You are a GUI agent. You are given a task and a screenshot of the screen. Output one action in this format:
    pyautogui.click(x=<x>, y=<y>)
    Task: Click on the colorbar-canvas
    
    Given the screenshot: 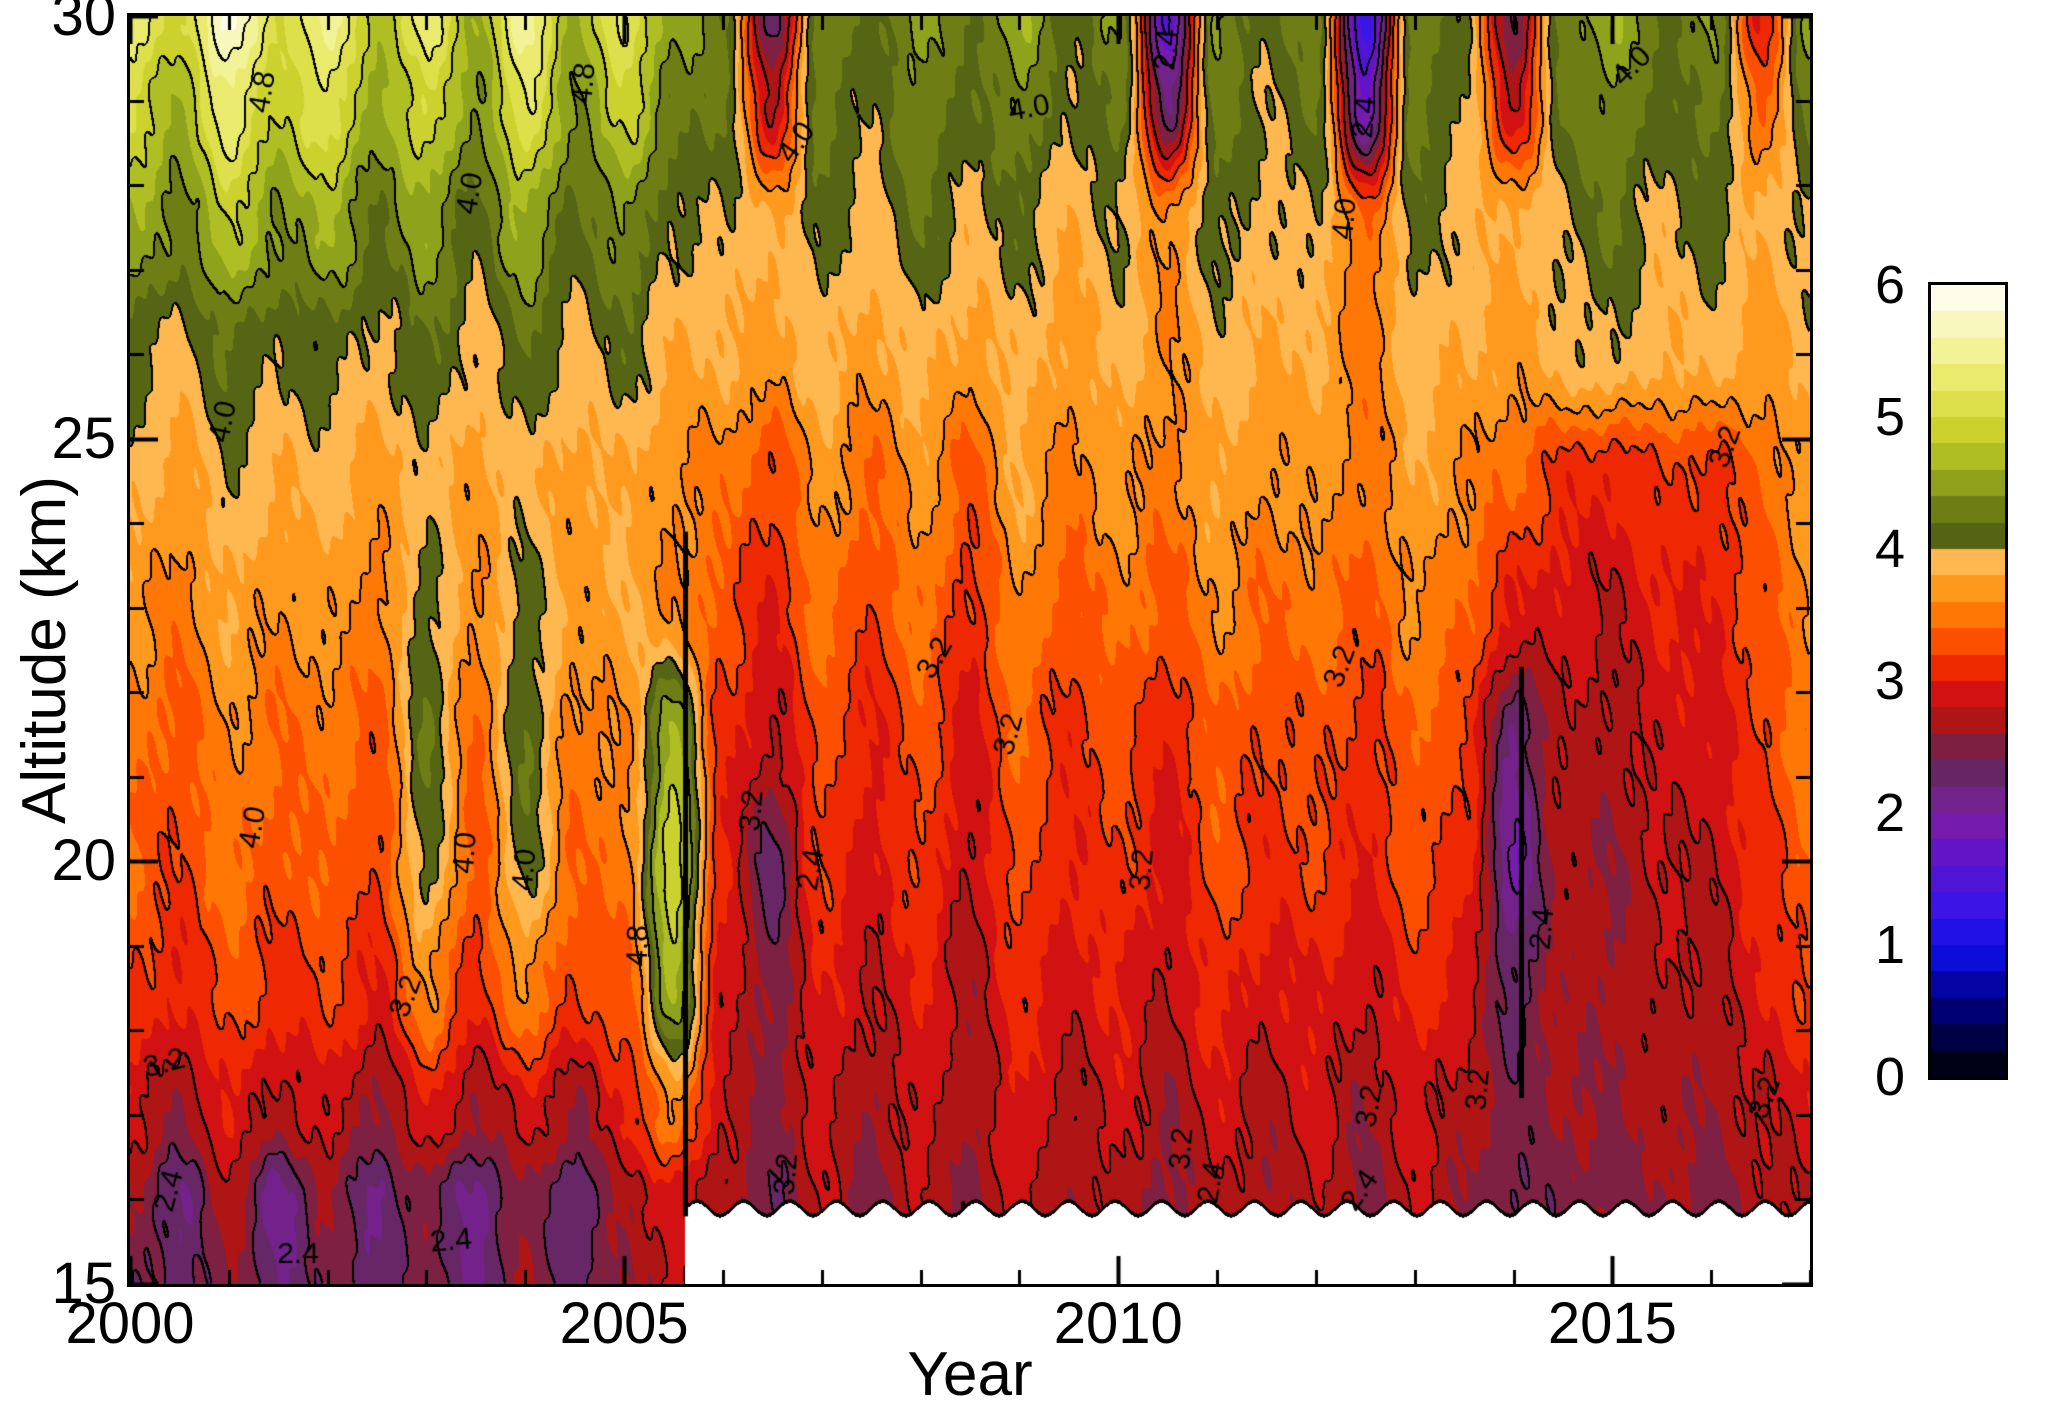 What is the action you would take?
    pyautogui.click(x=1968, y=681)
    